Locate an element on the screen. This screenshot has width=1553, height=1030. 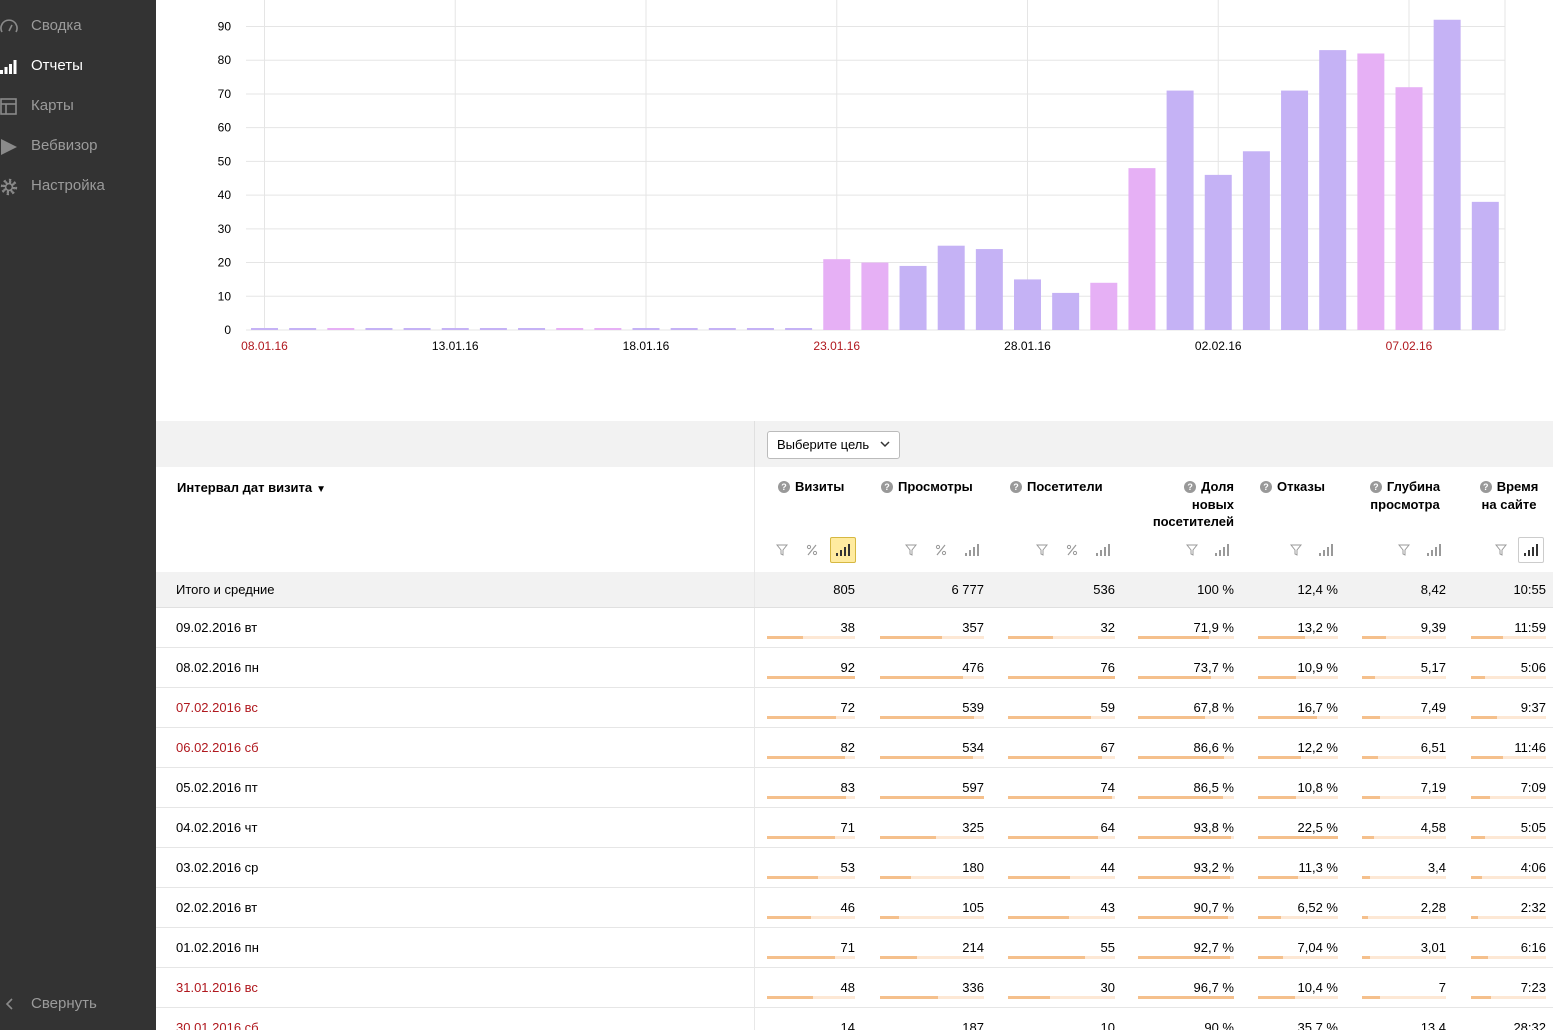
chevron-left-icon is located at coordinates (9, 1004).